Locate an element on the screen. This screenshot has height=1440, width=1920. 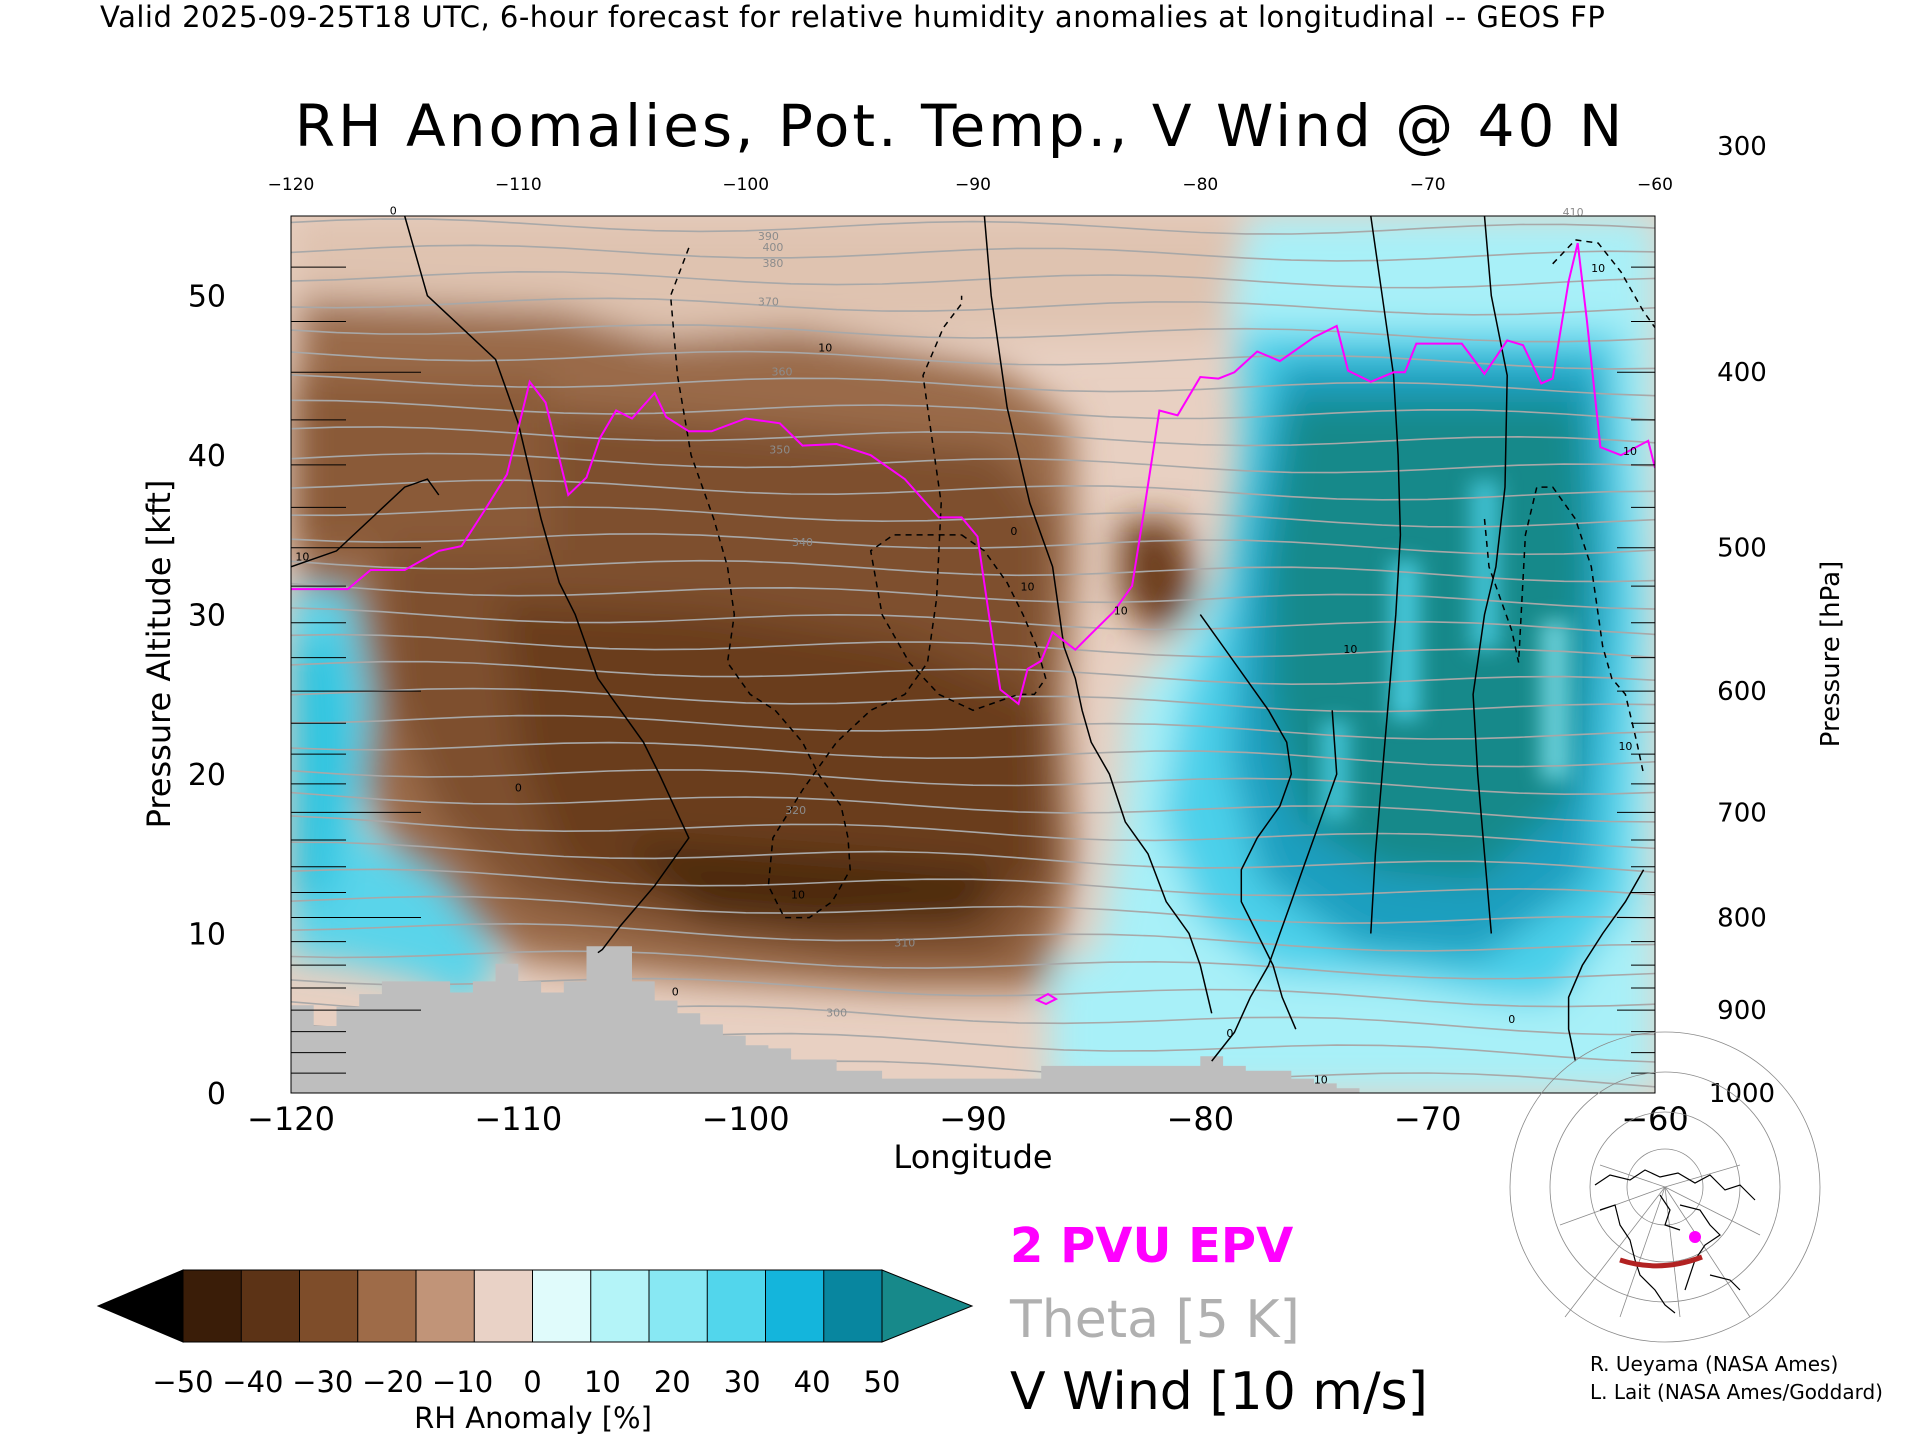
y-axis-label-right: Pressure [hPa] is located at coordinates (1831, 654).